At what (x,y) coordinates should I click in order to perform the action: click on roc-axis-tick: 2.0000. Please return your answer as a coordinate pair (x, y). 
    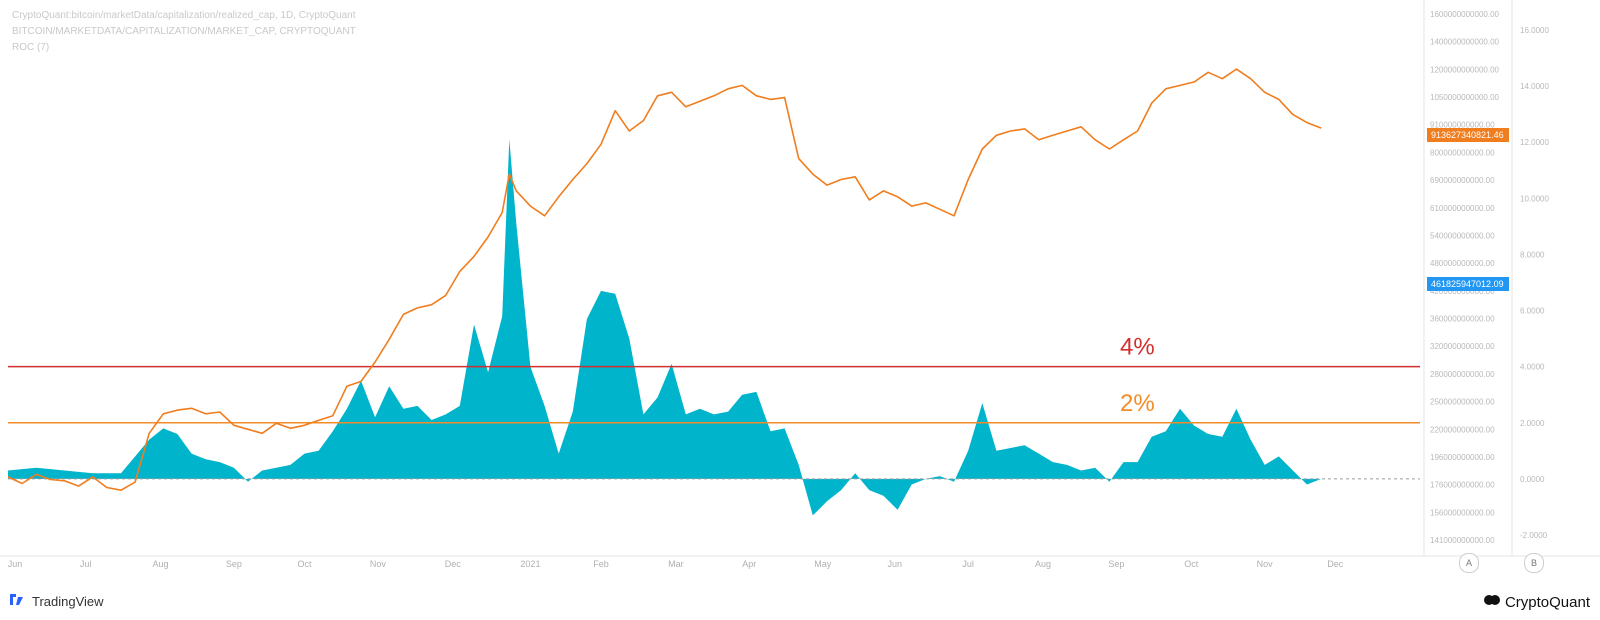
    Looking at the image, I should click on (1532, 423).